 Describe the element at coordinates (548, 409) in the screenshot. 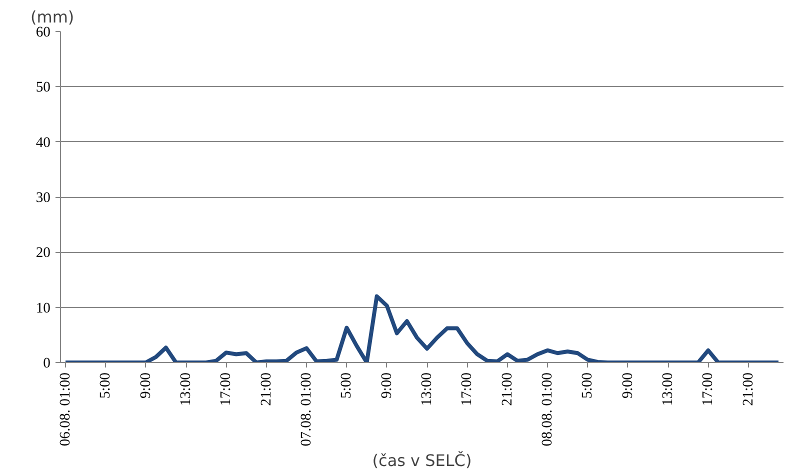

I see `x-tick-label: 08.08. 01:00` at that location.